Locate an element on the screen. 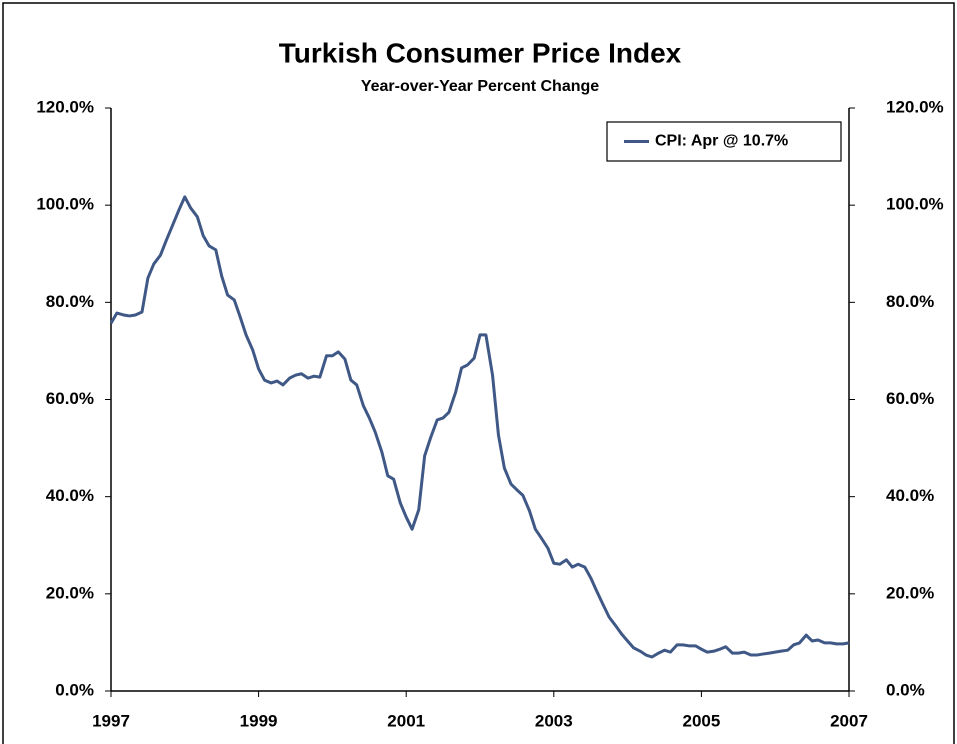 This screenshot has height=744, width=957. x-tick-label: 2003 is located at coordinates (554, 720).